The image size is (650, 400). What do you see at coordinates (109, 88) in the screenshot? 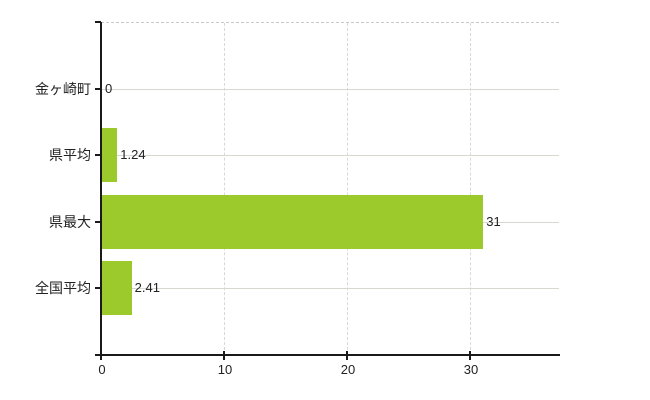
I see `bar-value-label: 0` at bounding box center [109, 88].